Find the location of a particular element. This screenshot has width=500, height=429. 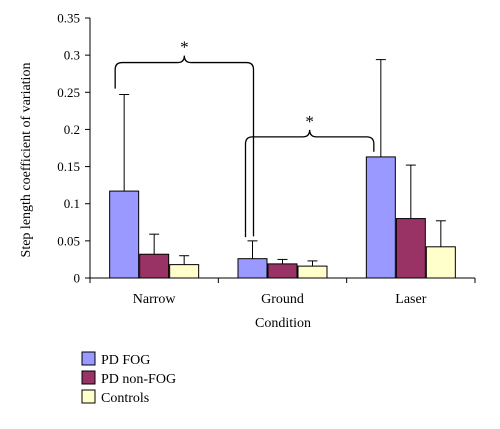

legend-label: PD non-FOG is located at coordinates (138, 379).